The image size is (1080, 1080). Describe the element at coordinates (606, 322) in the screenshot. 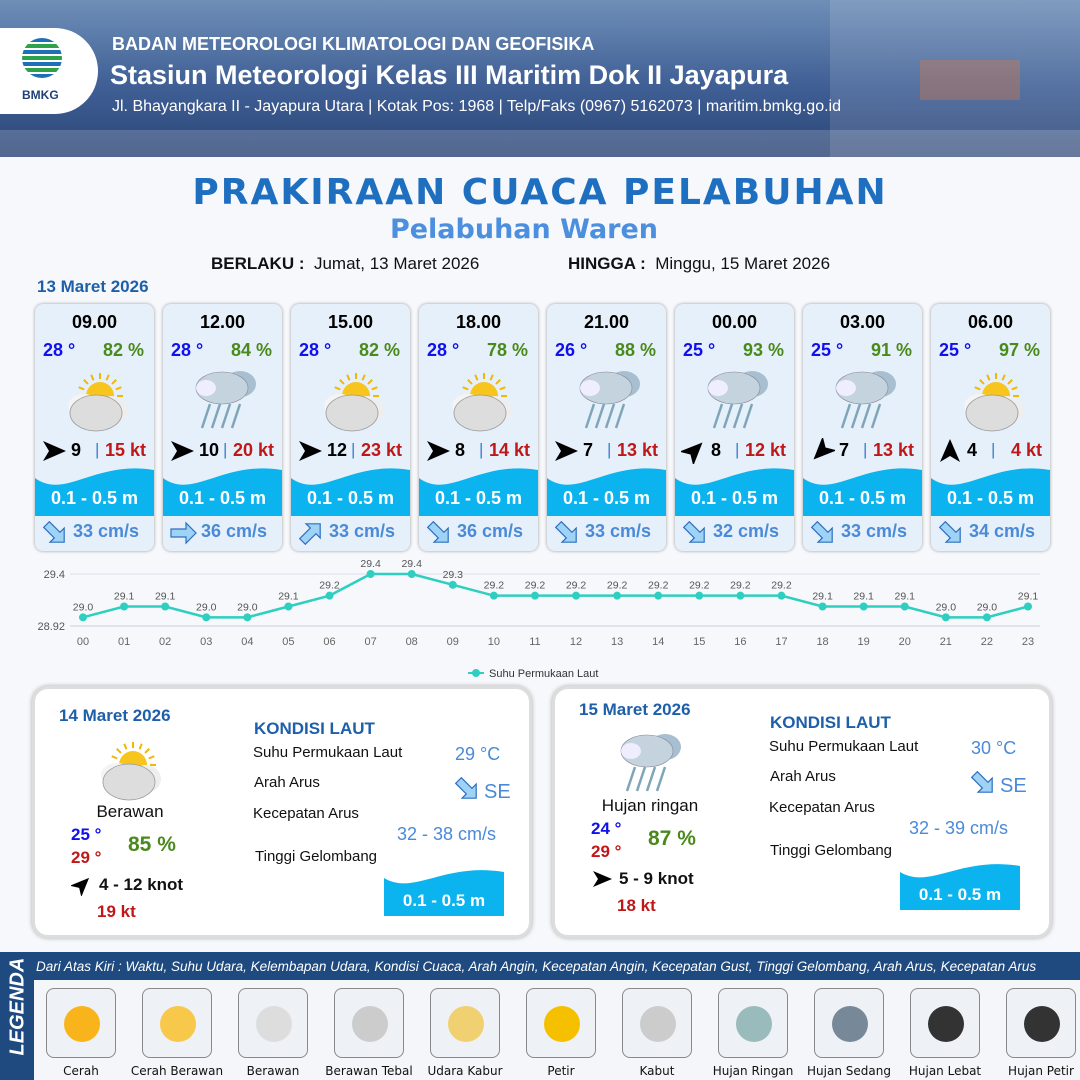

I see `forecast-time: 21.00` at that location.